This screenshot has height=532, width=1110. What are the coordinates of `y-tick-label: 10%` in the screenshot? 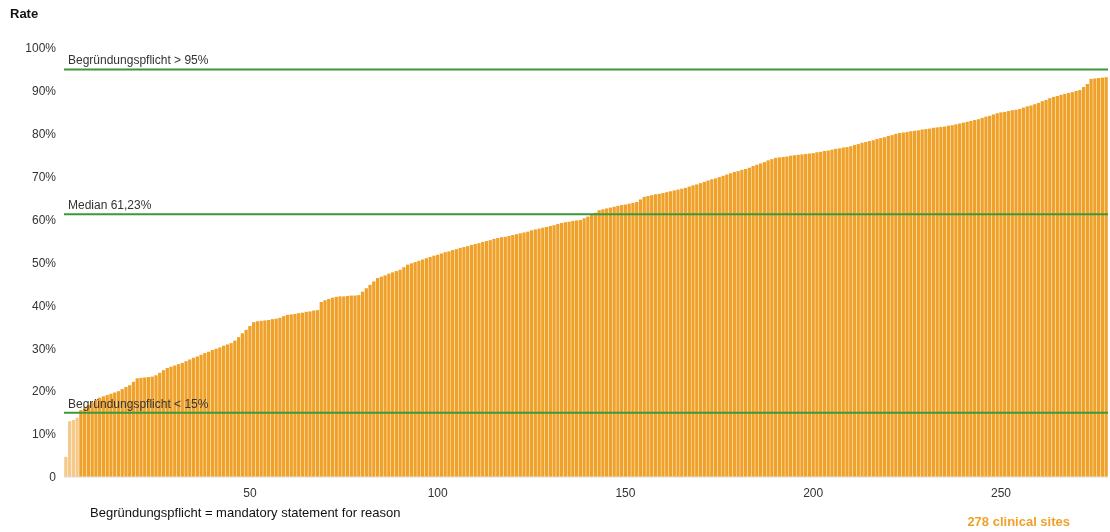 It's located at (44, 434).